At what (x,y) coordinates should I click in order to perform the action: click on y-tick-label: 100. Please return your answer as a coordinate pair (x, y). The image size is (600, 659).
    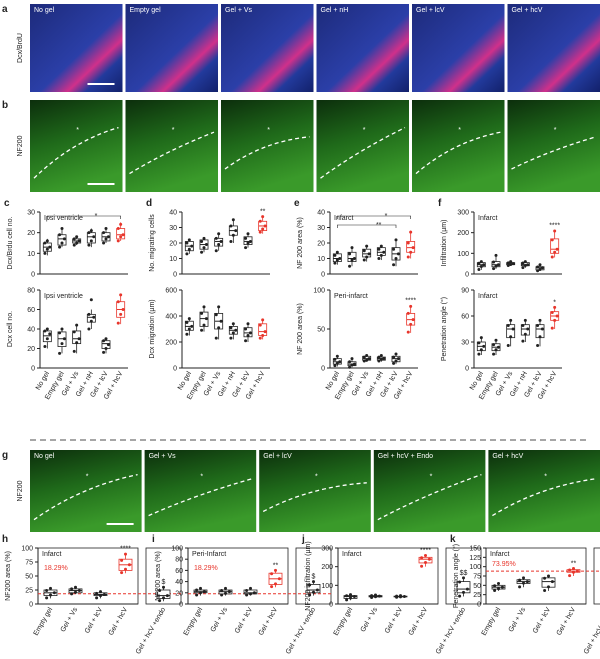
    Looking at the image, I should click on (475, 567).